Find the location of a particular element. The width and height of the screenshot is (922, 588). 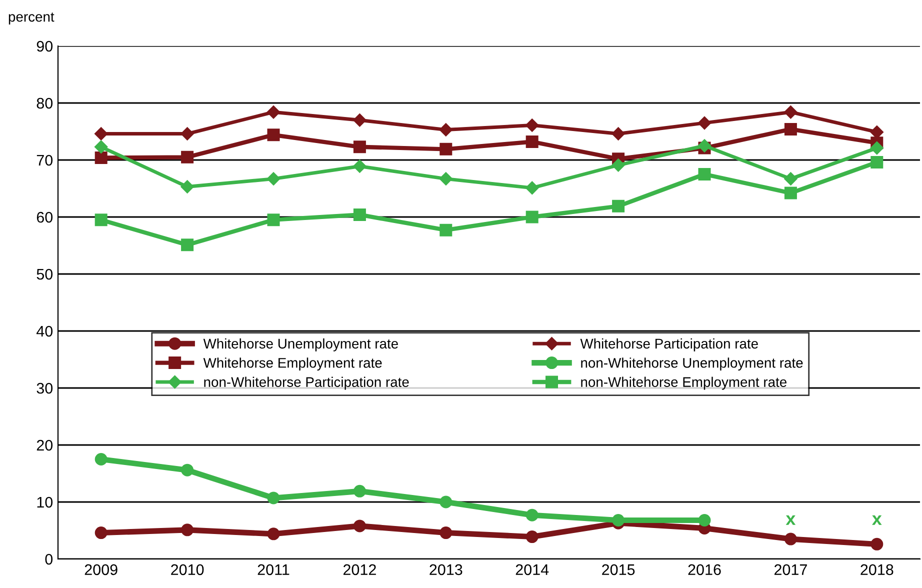

x-tick-label: 2013 is located at coordinates (446, 570).